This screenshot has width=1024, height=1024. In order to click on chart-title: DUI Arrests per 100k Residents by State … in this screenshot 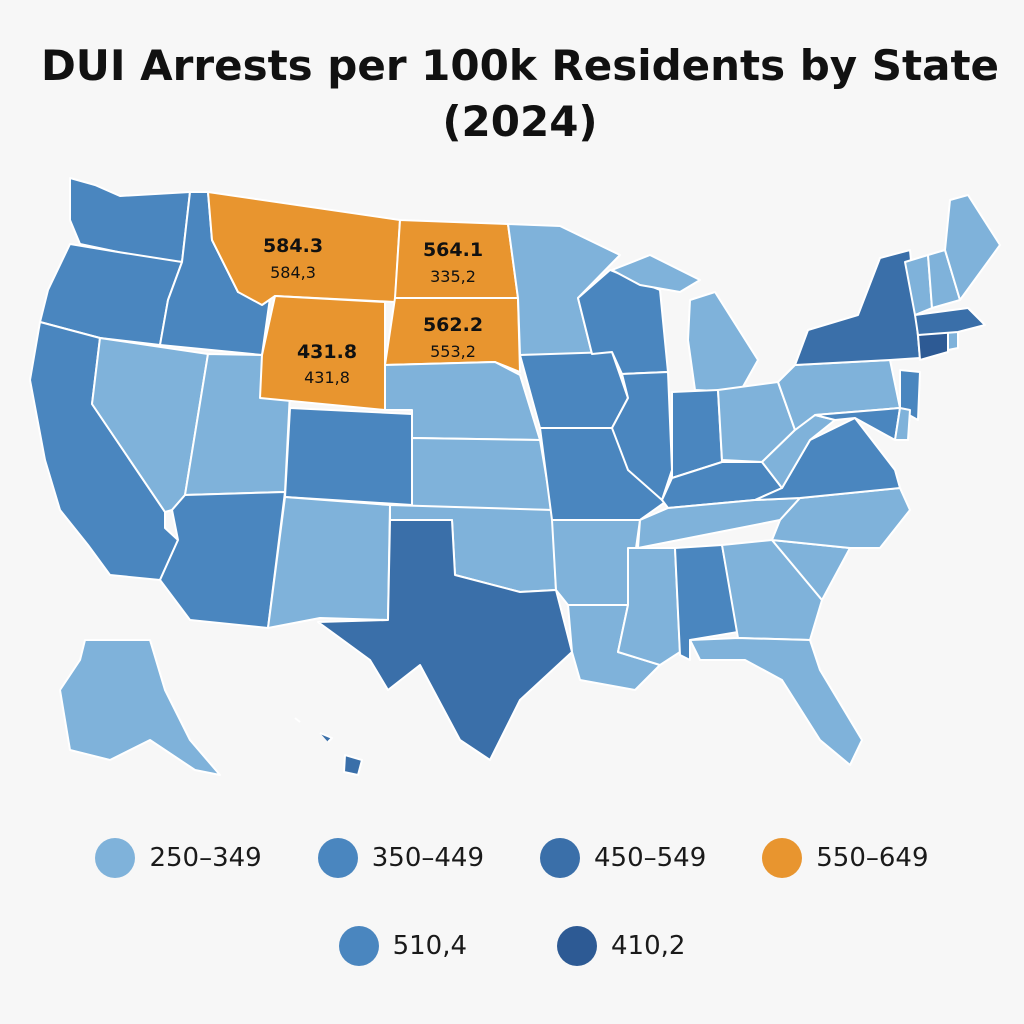, I will do `click(520, 93)`.